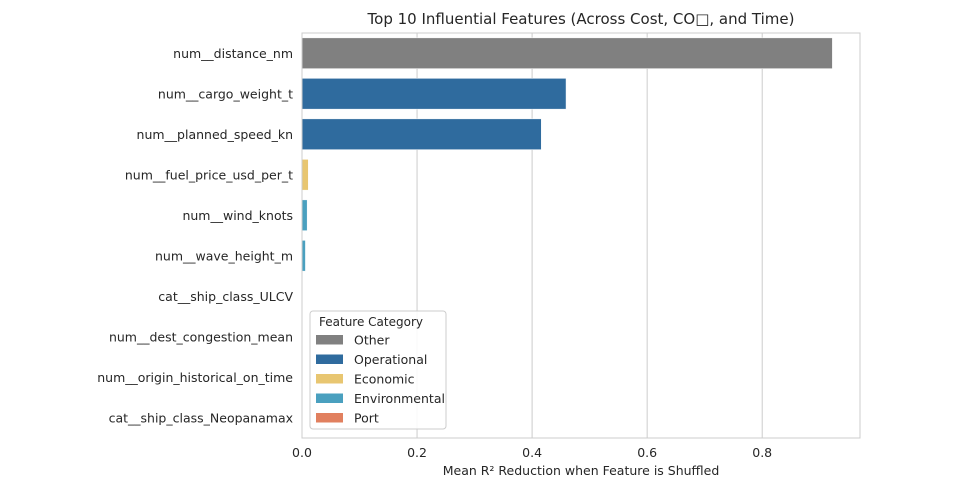 The height and width of the screenshot is (490, 954). What do you see at coordinates (201, 336) in the screenshot?
I see `y-tick-label: num__dest_congestion_mean` at bounding box center [201, 336].